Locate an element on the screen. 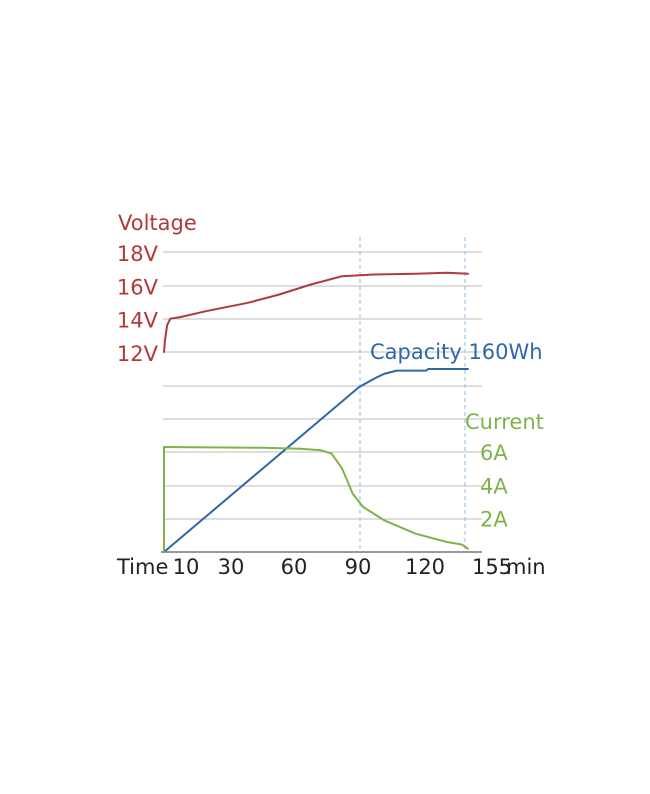 This screenshot has width=650, height=794. time-tick-label: 120 is located at coordinates (425, 567).